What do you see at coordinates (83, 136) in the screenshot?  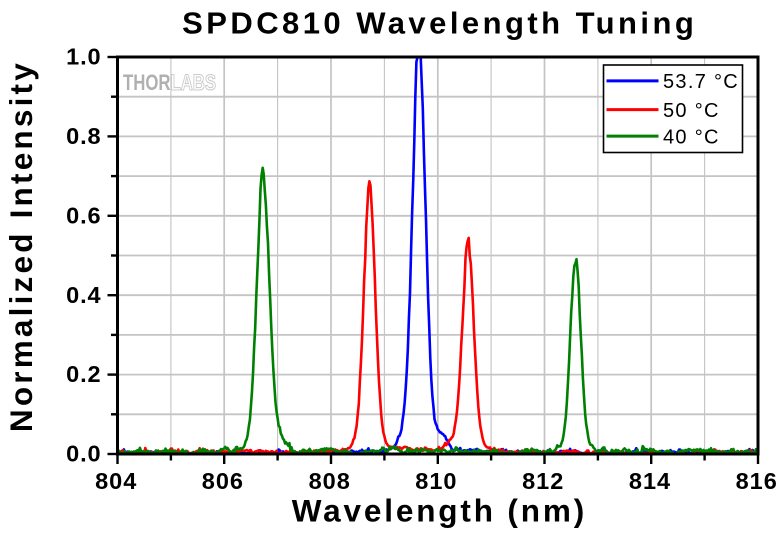 I see `svg-text: 0.8` at bounding box center [83, 136].